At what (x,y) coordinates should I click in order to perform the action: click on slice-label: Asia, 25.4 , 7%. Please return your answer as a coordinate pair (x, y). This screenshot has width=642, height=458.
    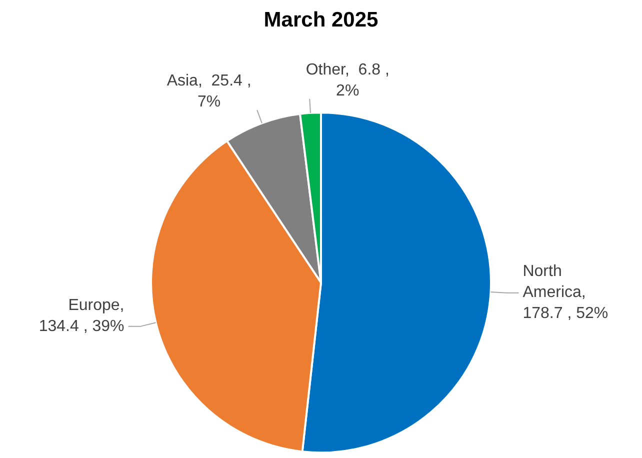
    Looking at the image, I should click on (209, 91).